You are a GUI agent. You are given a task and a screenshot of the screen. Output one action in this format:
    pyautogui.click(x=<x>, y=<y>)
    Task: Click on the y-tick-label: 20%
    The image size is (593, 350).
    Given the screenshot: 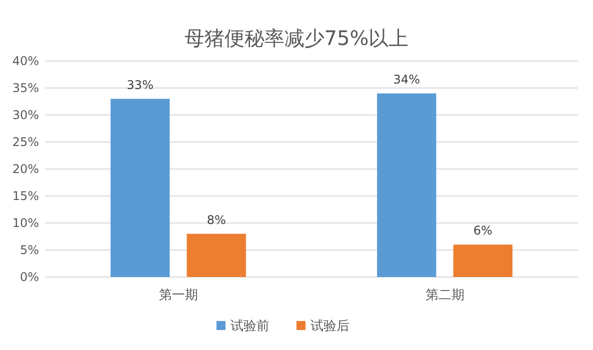 What is the action you would take?
    pyautogui.click(x=25, y=169)
    